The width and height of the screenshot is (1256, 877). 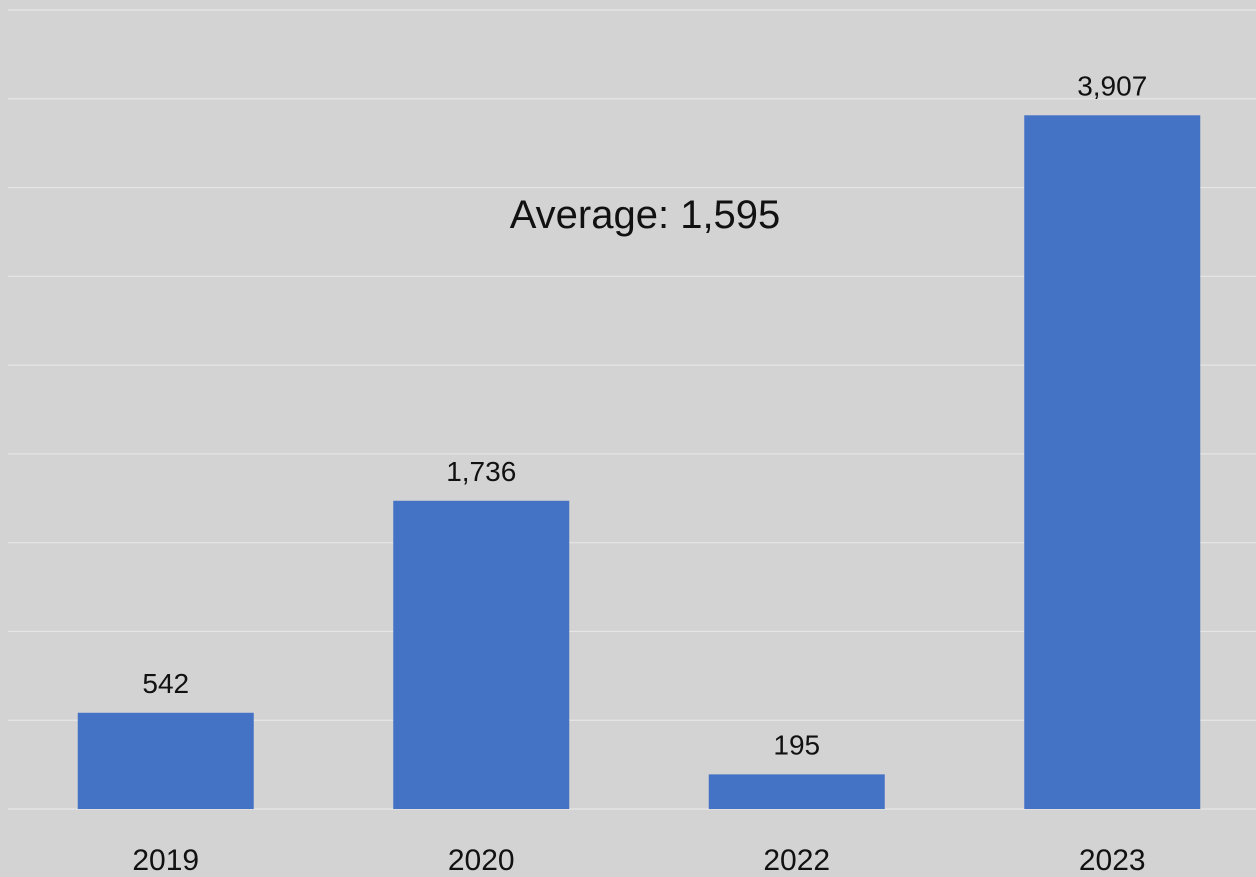 I want to click on x-tick-label-2023: 2023, so click(x=1112, y=860).